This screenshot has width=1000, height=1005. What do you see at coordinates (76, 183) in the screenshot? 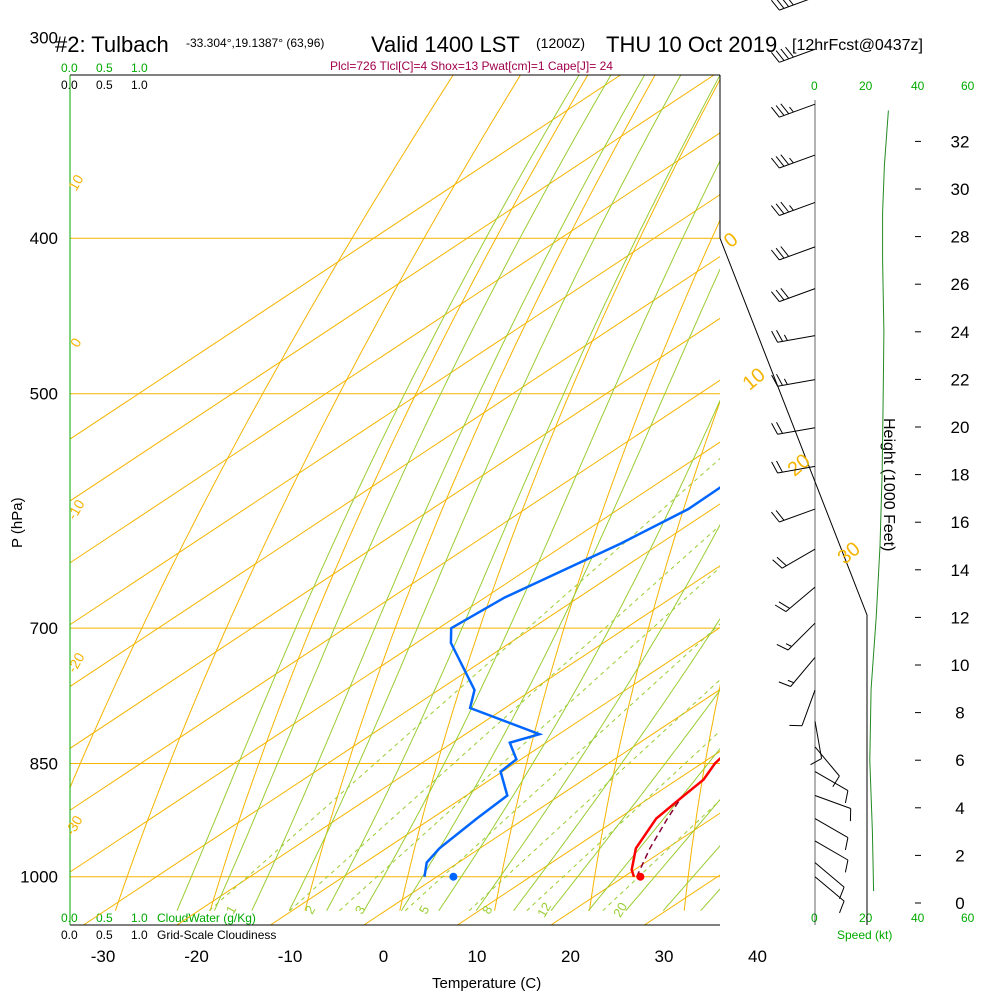
I see `dry-adiabat-label-0: 10` at bounding box center [76, 183].